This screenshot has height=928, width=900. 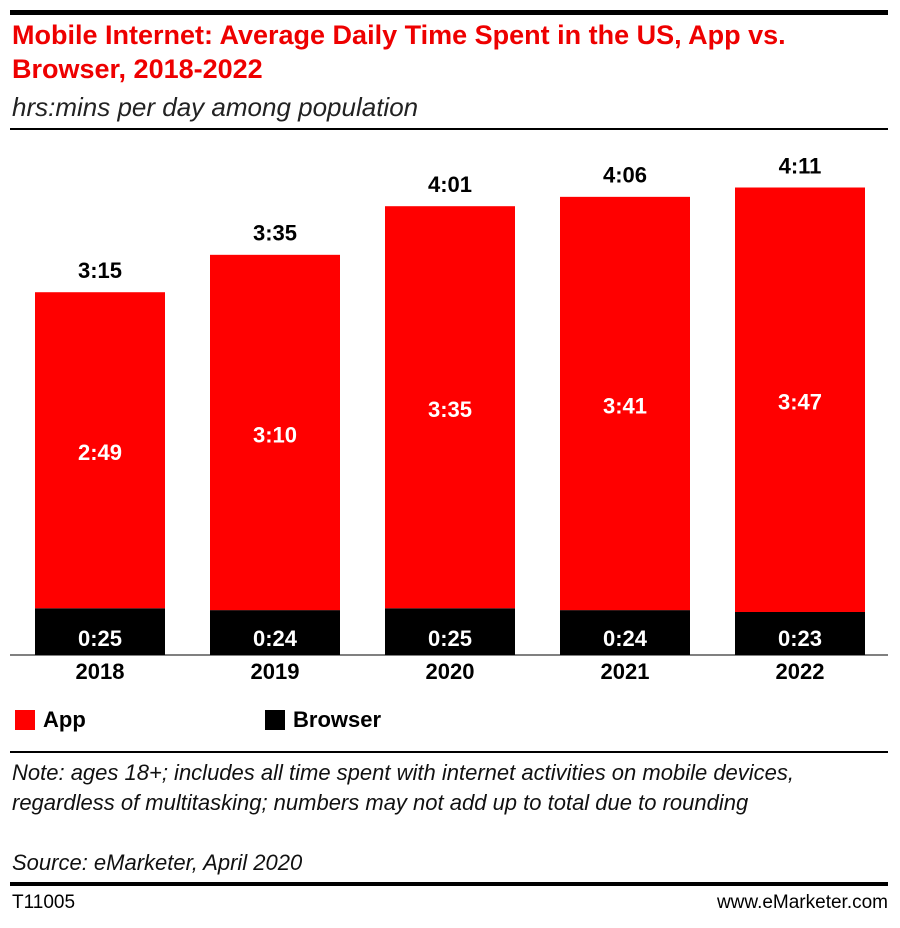 What do you see at coordinates (800, 671) in the screenshot?
I see `x-tick-label: 2022` at bounding box center [800, 671].